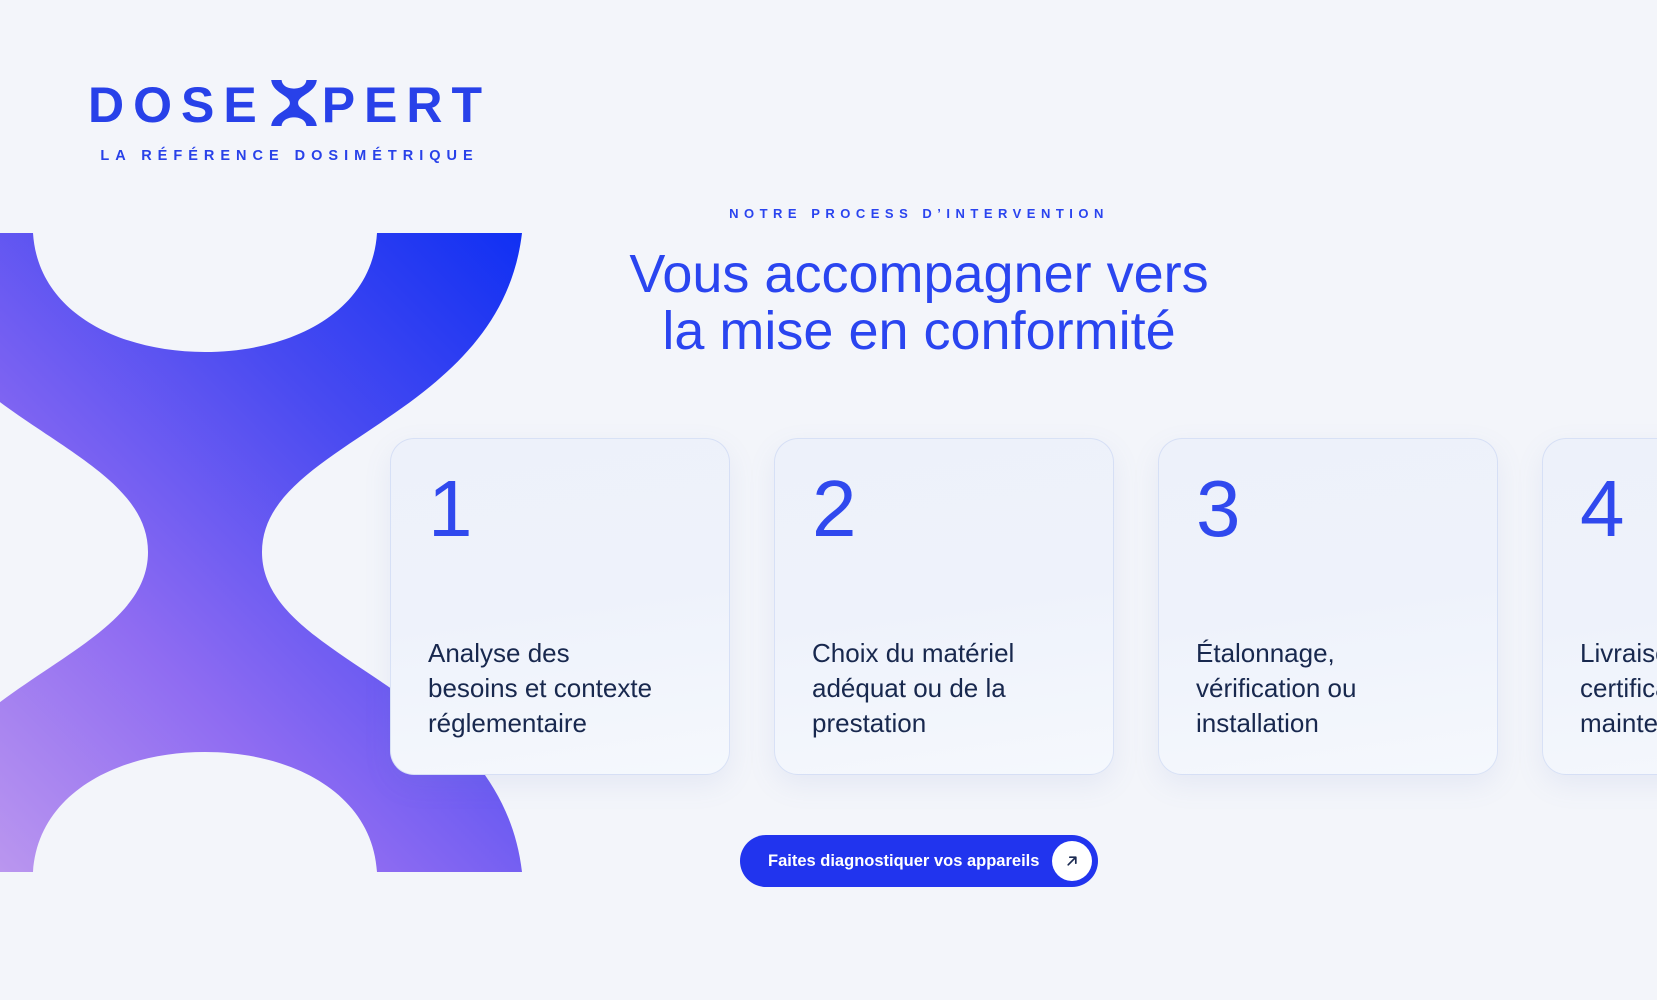 Image resolution: width=1657 pixels, height=1000 pixels. What do you see at coordinates (1618, 653) in the screenshot?
I see `step-description-line: Livraison` at bounding box center [1618, 653].